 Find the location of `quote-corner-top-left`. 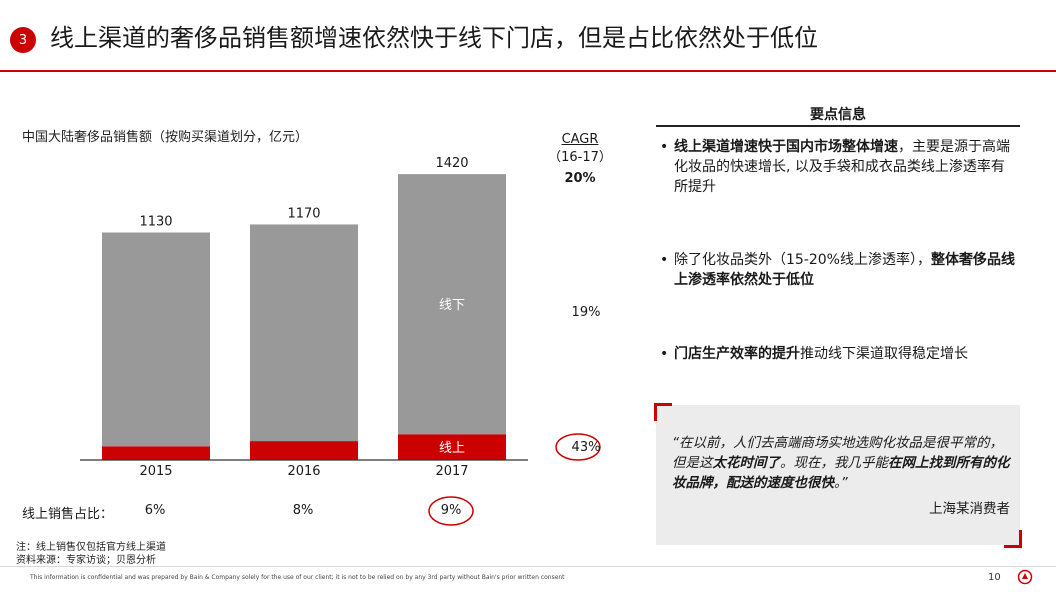

quote-corner-top-left is located at coordinates (663, 412).